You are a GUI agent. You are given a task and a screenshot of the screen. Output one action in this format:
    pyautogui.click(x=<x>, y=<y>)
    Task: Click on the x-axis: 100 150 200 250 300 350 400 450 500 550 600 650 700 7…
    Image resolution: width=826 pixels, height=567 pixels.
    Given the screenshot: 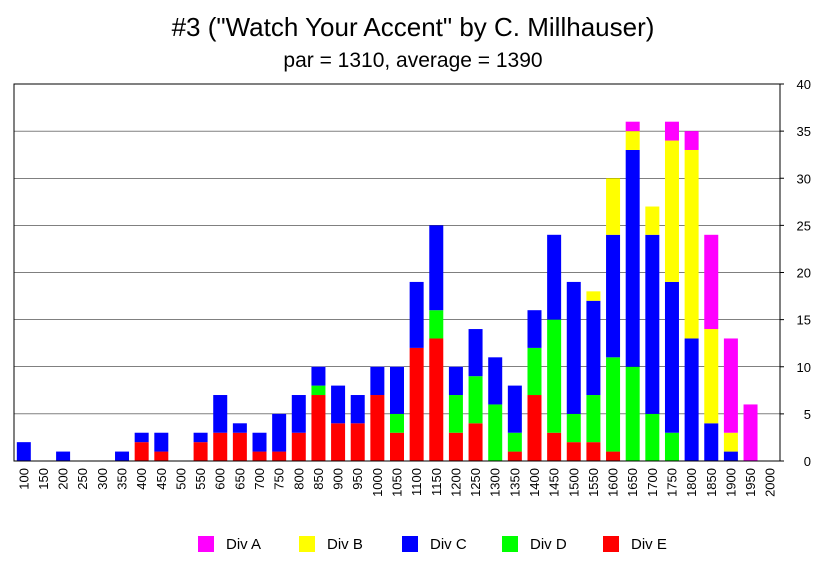 What is the action you would take?
    pyautogui.click(x=396, y=482)
    